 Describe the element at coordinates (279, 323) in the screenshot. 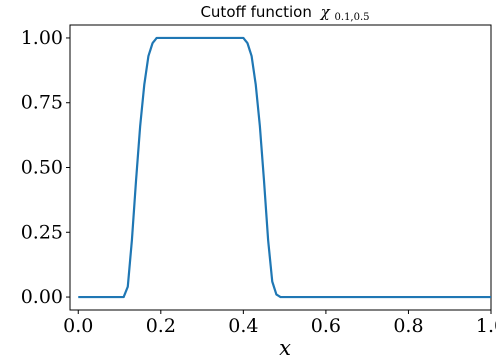

I see `x-axis-ticks: 0.0 0.2 0.4 0.6 0.8 1.0` at that location.